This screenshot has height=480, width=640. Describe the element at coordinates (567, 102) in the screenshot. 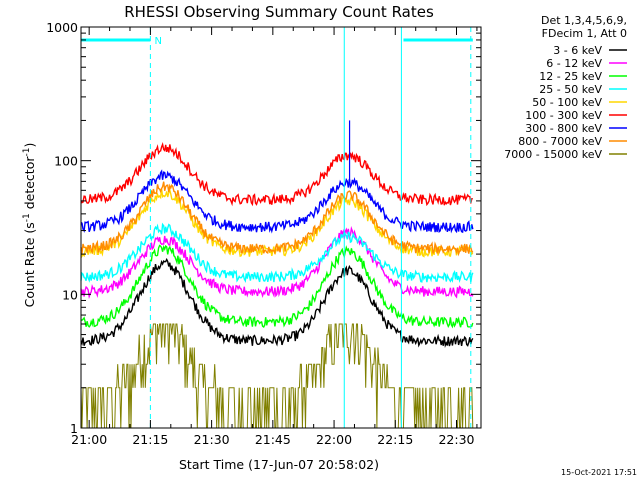

I see `legend-label-4: 50 - 100 keV` at that location.